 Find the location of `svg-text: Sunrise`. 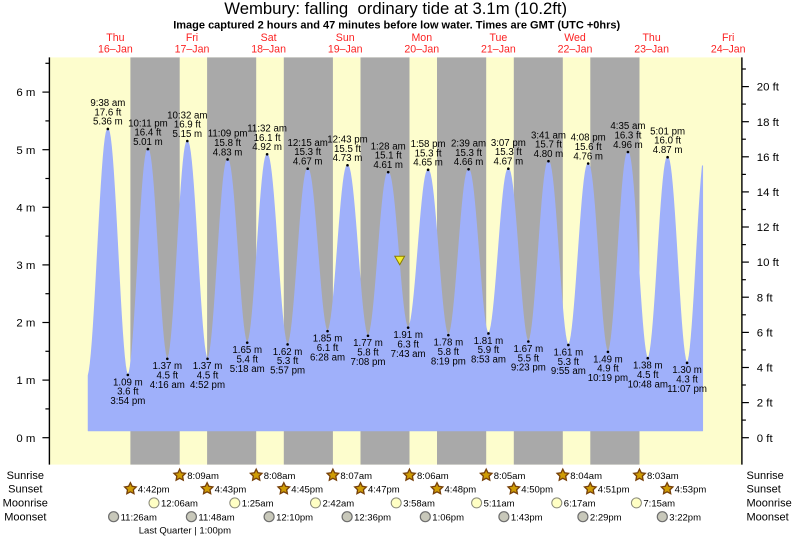

svg-text: Sunrise is located at coordinates (25, 476).